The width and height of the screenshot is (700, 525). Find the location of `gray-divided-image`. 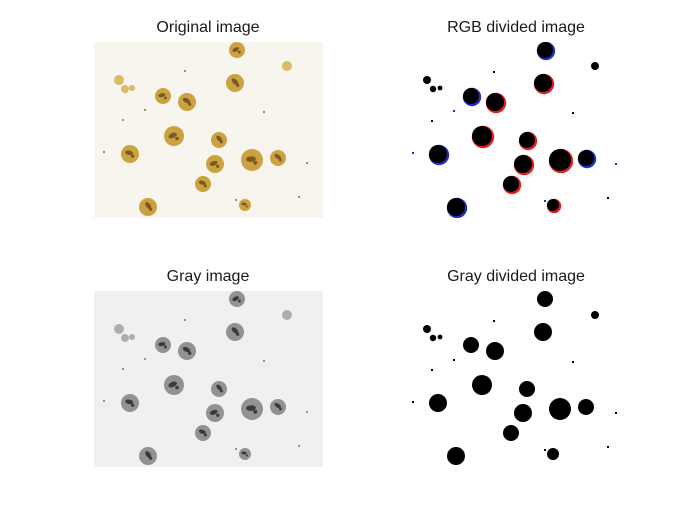

gray-divided-image is located at coordinates (516, 379).